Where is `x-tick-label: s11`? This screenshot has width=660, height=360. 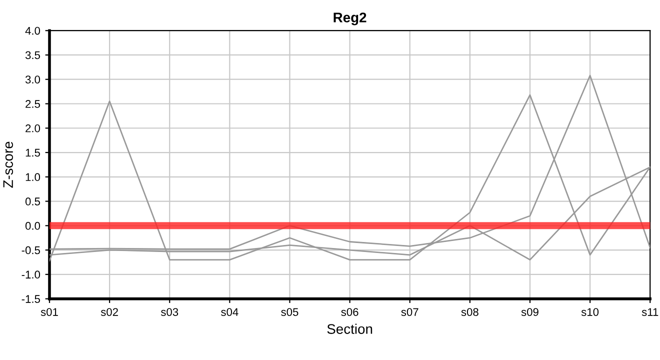 x-tick-label: s11 is located at coordinates (650, 312).